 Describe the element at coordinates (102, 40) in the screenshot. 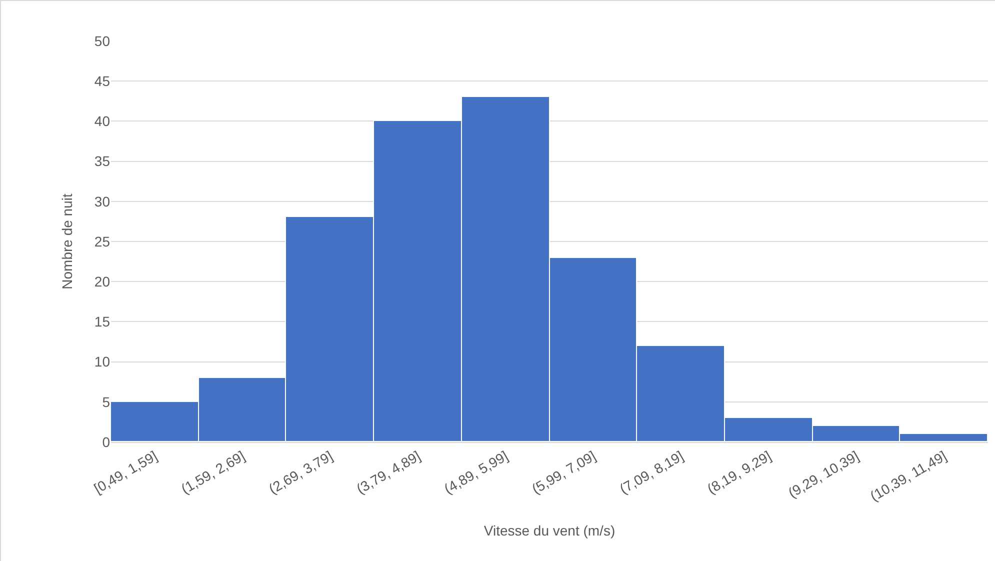

I see `y-tick-label: 50` at that location.